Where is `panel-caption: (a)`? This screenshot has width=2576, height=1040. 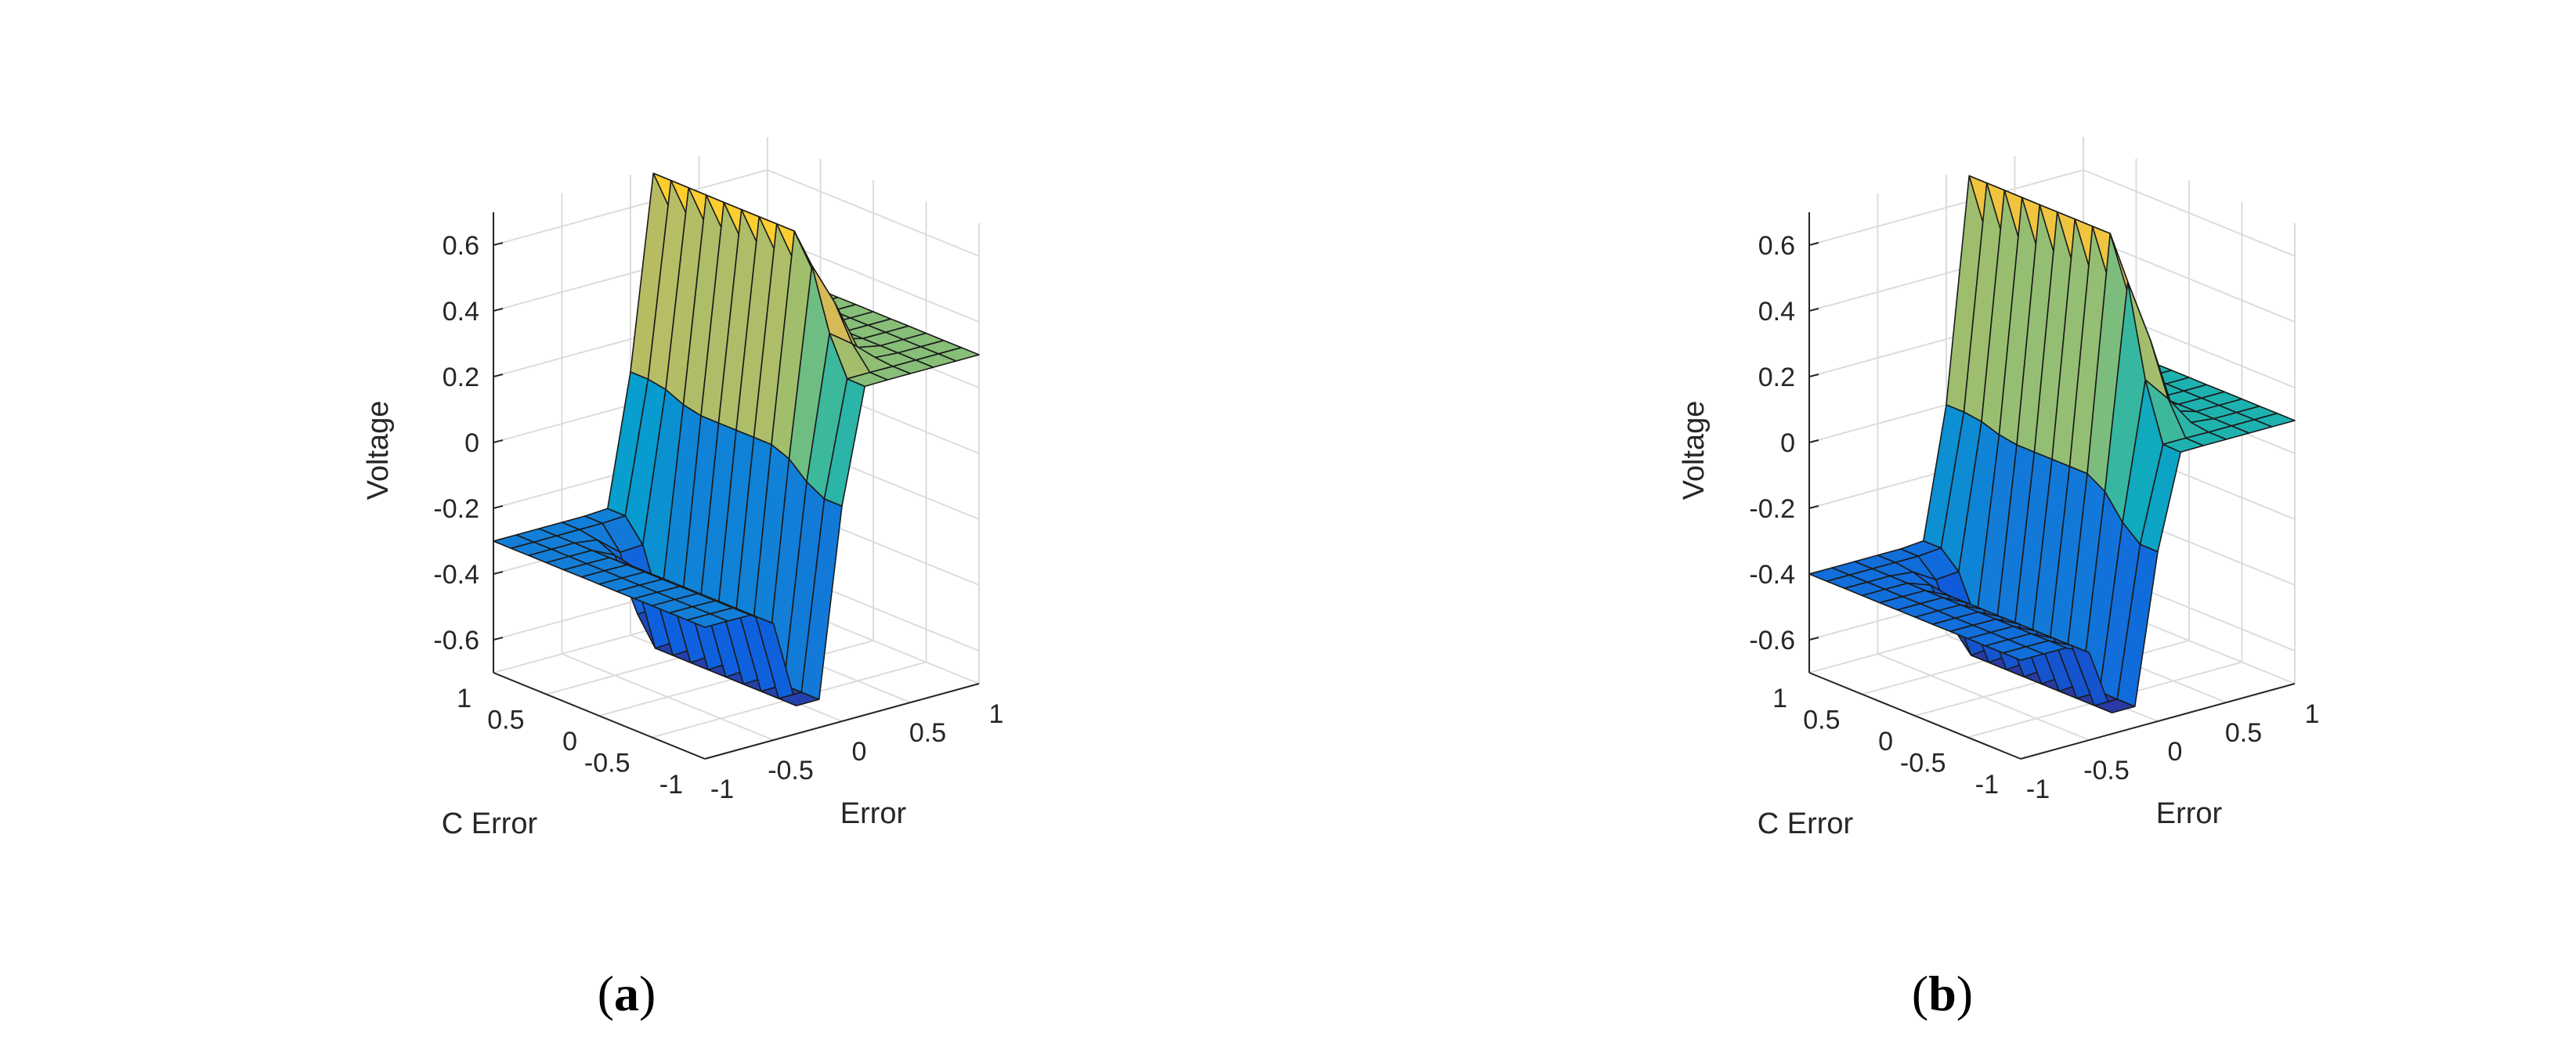 panel-caption: (a) is located at coordinates (627, 993).